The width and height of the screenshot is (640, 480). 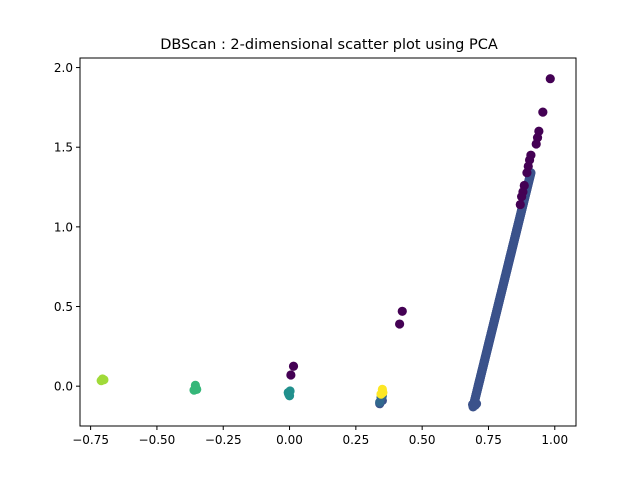 What do you see at coordinates (289, 440) in the screenshot?
I see `x-tick-label: 0.00` at bounding box center [289, 440].